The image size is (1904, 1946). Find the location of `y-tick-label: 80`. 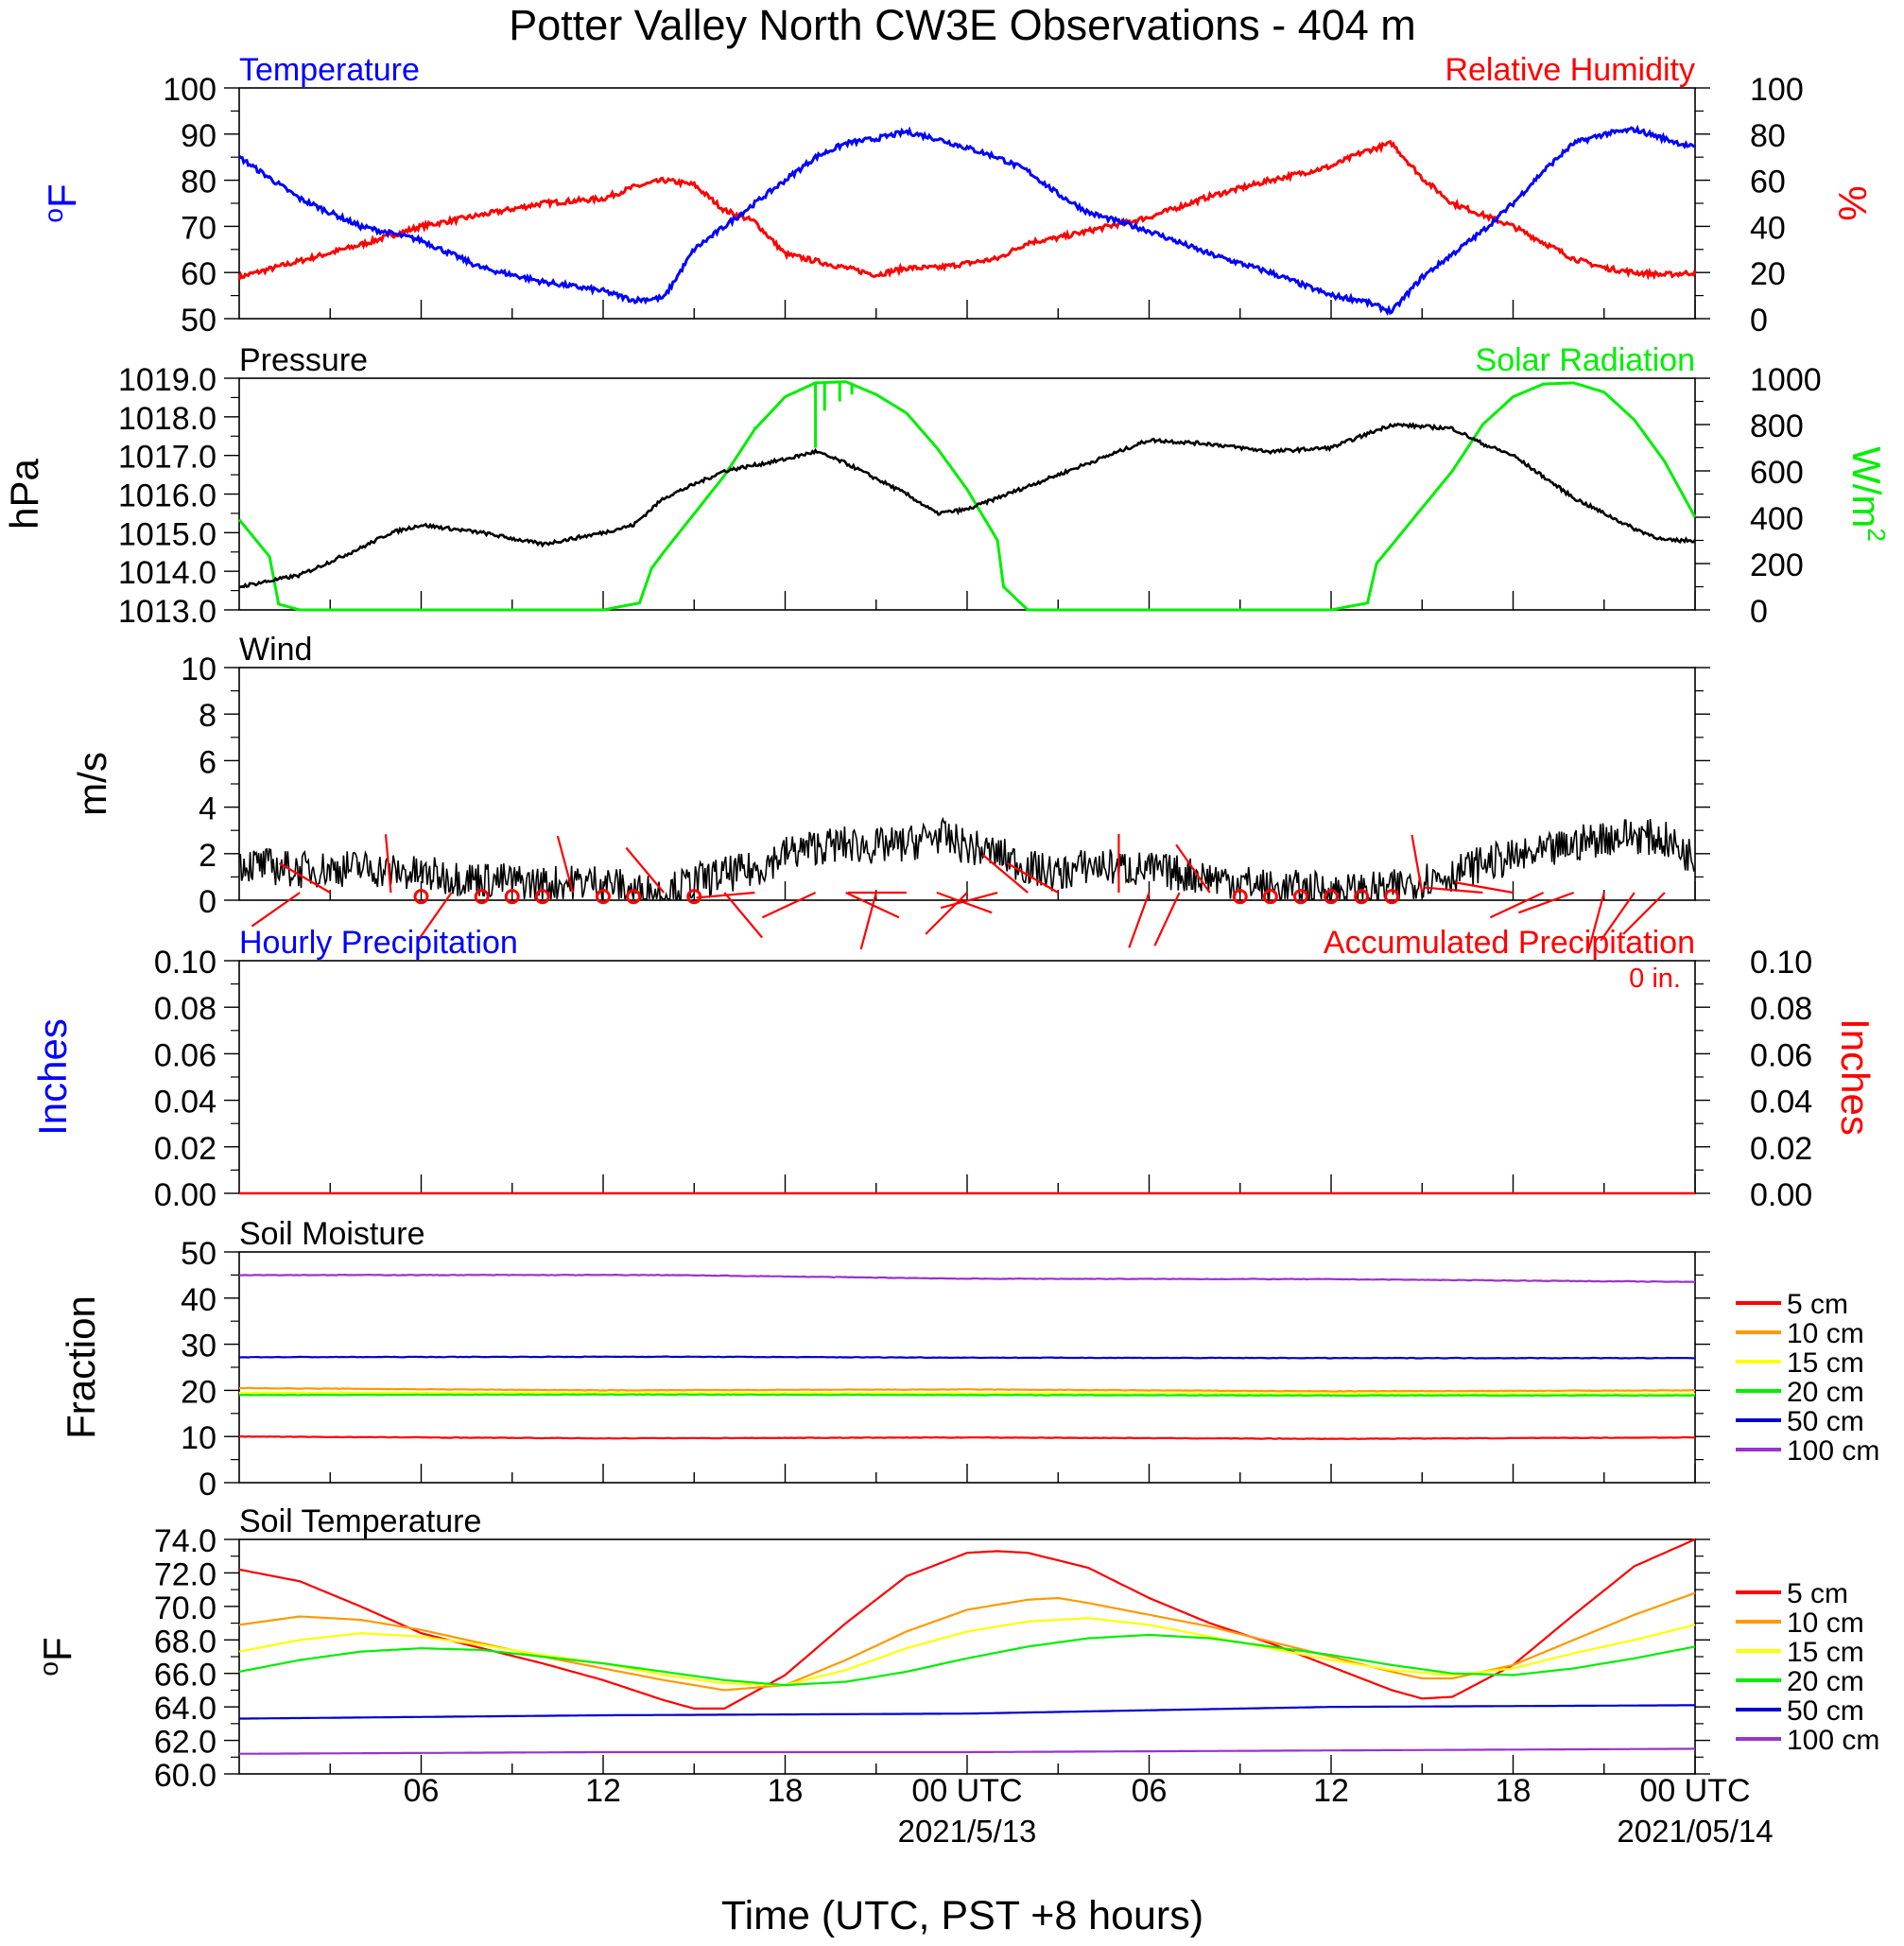

y-tick-label: 80 is located at coordinates (198, 183).